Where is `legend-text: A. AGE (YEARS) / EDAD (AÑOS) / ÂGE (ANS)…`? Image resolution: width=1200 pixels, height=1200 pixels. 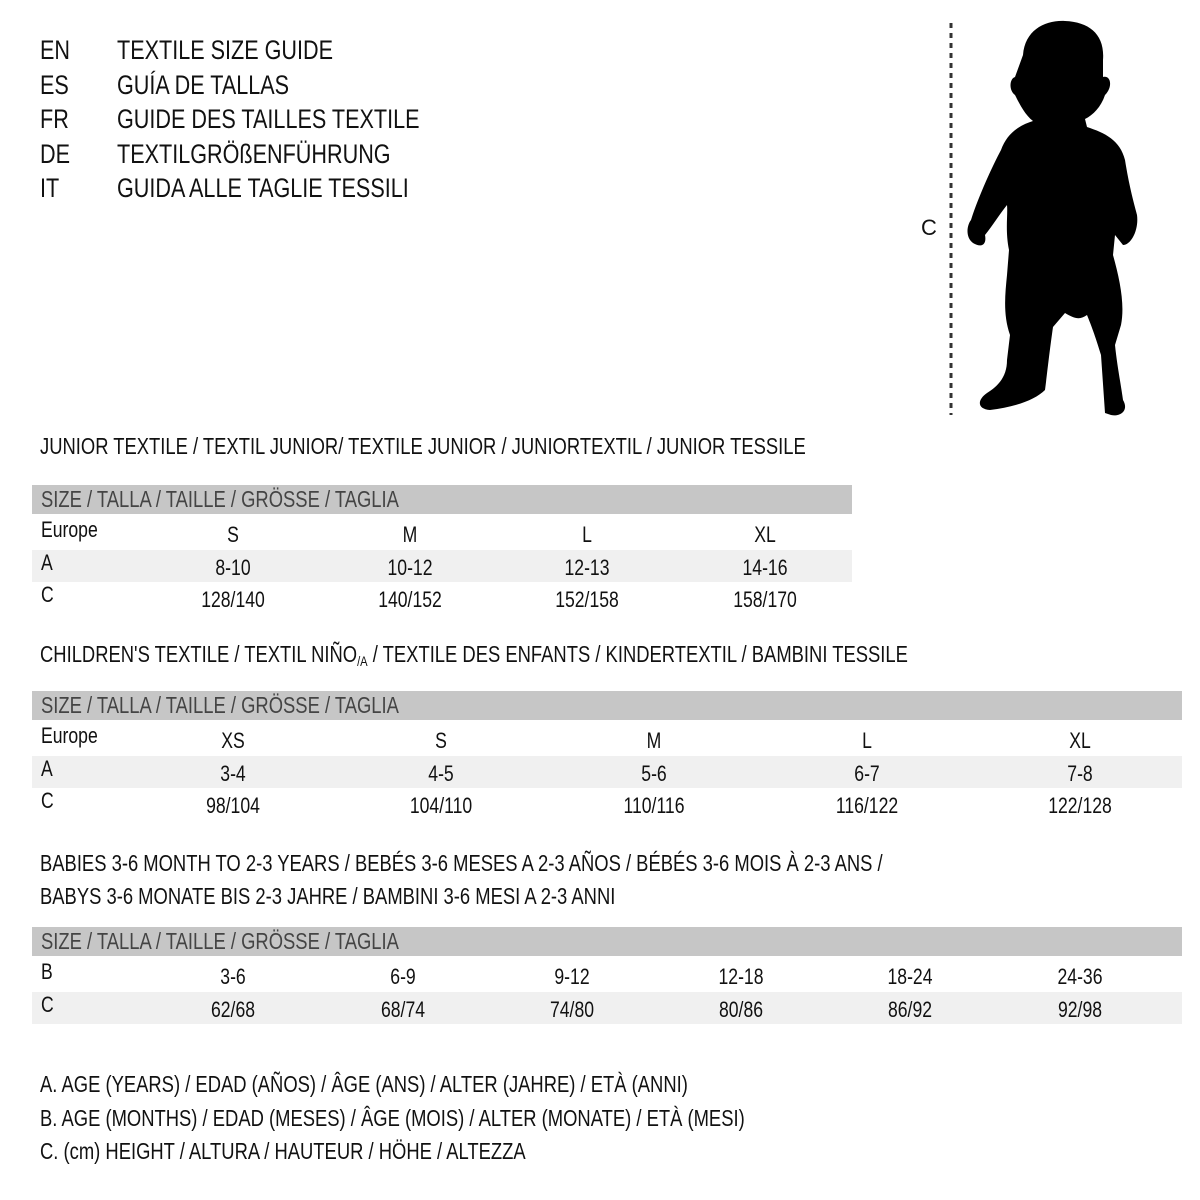
legend-text: A. AGE (YEARS) / EDAD (AÑOS) / ÂGE (ANS)… is located at coordinates (364, 1084).